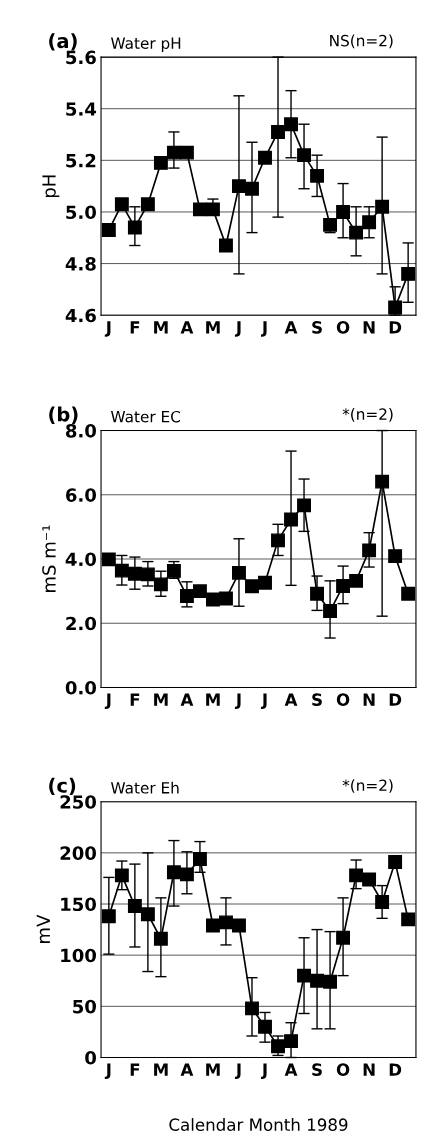 This screenshot has height=1142, width=421. What do you see at coordinates (62, 786) in the screenshot?
I see `text: (c)` at bounding box center [62, 786].